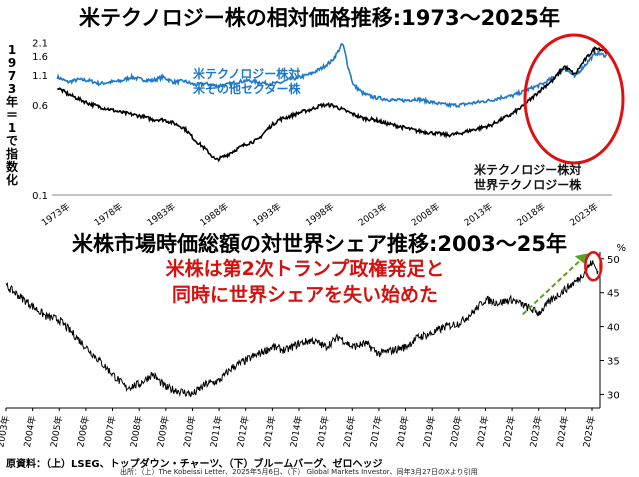  Describe the element at coordinates (531, 214) in the screenshot. I see `top-xtick-label: 2018年` at that location.